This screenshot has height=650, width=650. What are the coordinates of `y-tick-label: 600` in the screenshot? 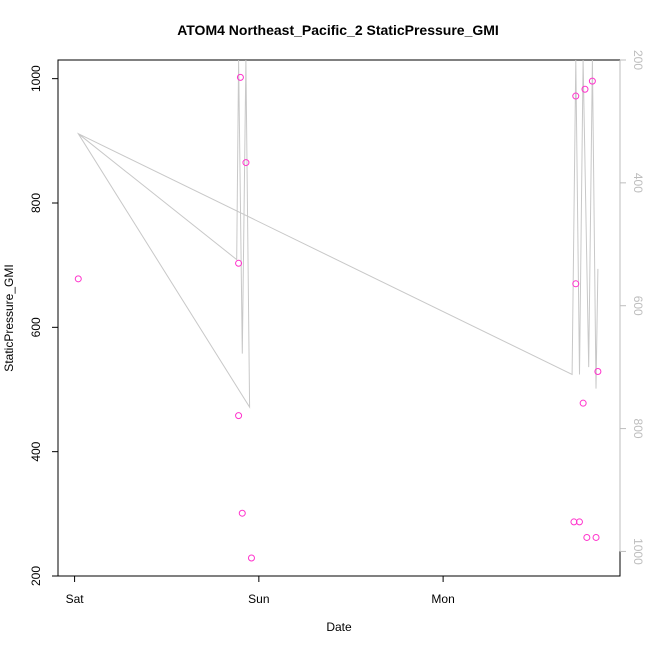 It's located at (36, 327).